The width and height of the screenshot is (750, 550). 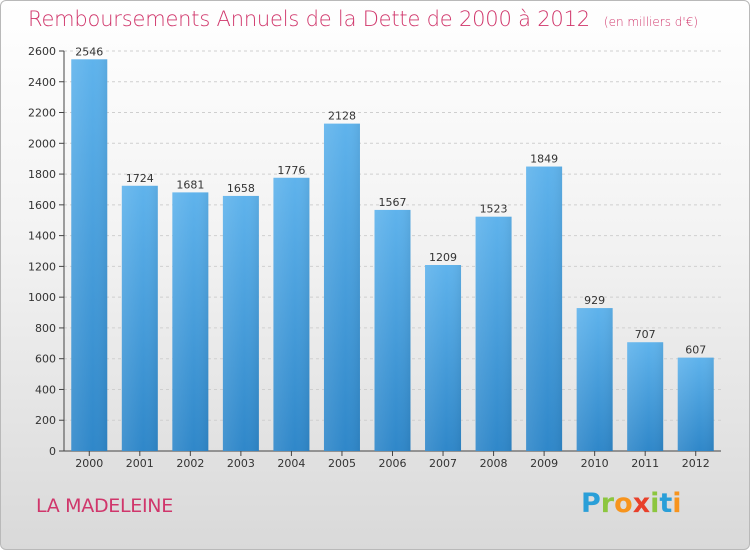 I want to click on logo-letter: t, so click(x=666, y=503).